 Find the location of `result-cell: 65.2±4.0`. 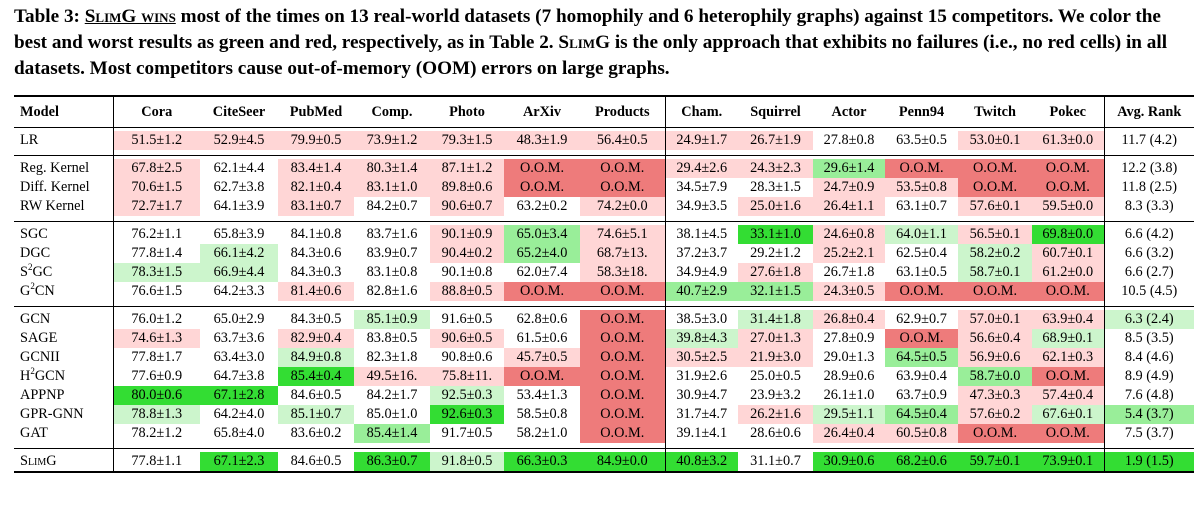

result-cell: 65.2±4.0 is located at coordinates (542, 253).